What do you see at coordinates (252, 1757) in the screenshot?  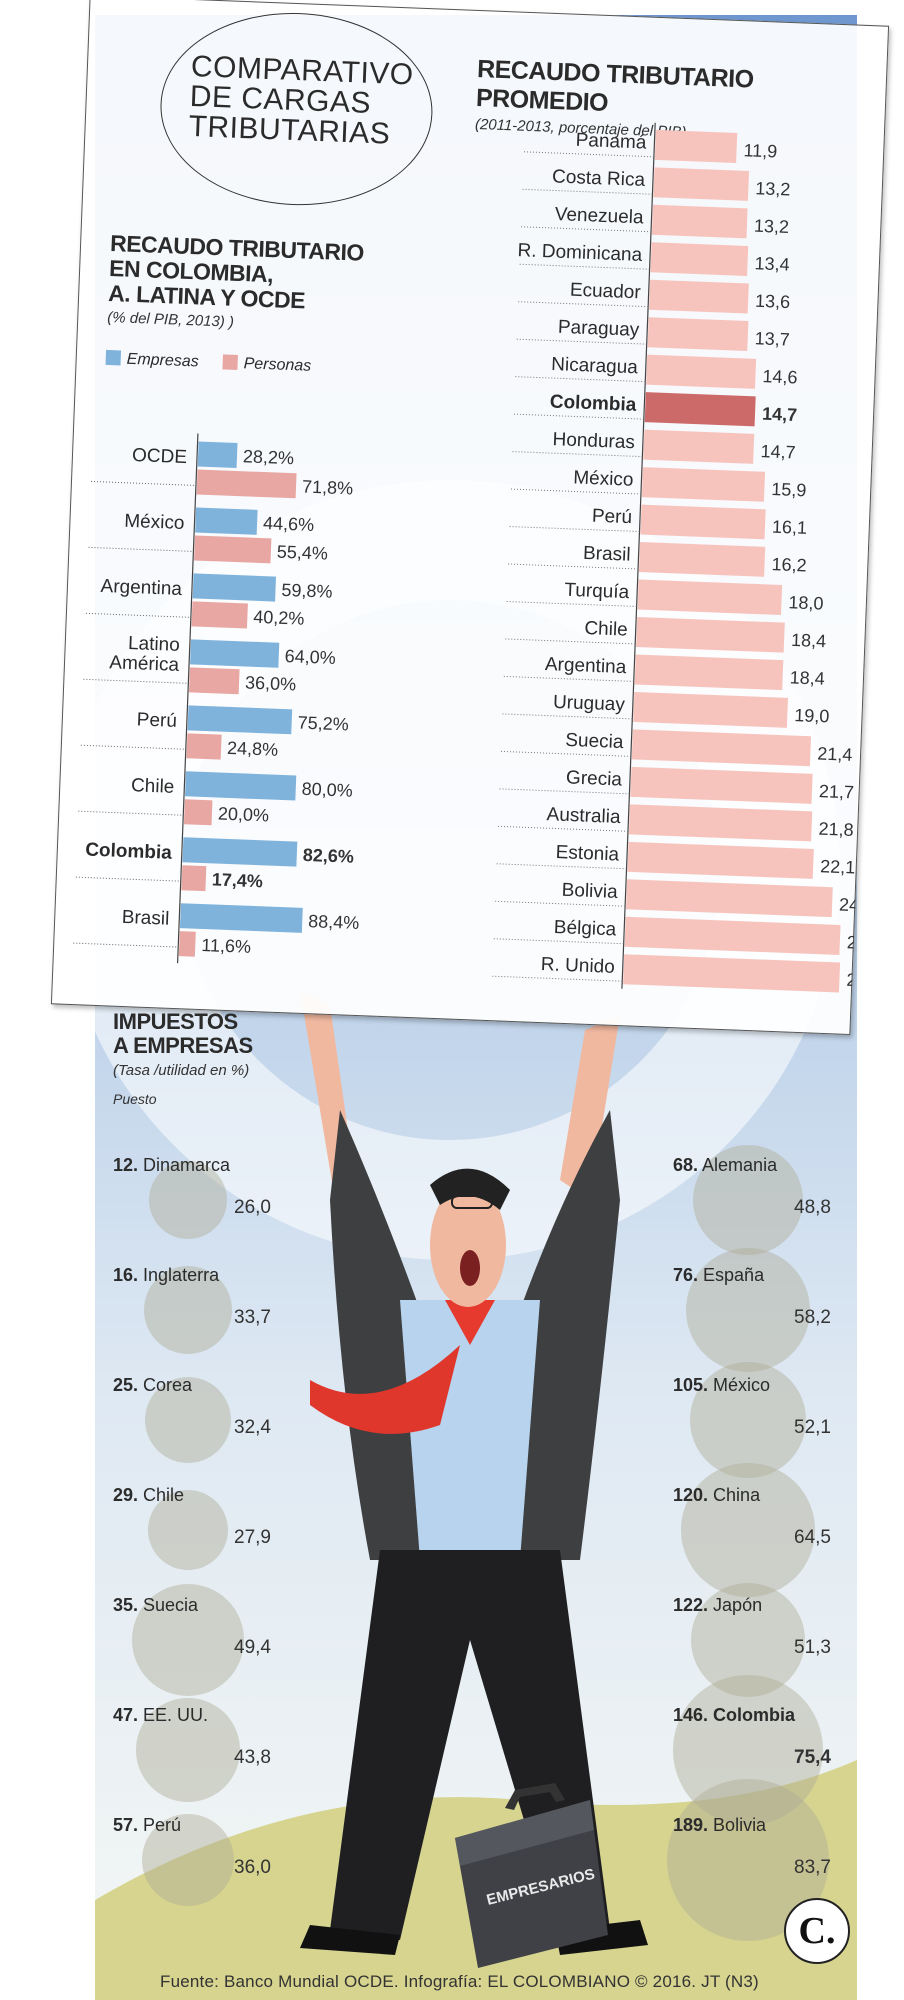 I see `tax-rate-value: 43,8` at bounding box center [252, 1757].